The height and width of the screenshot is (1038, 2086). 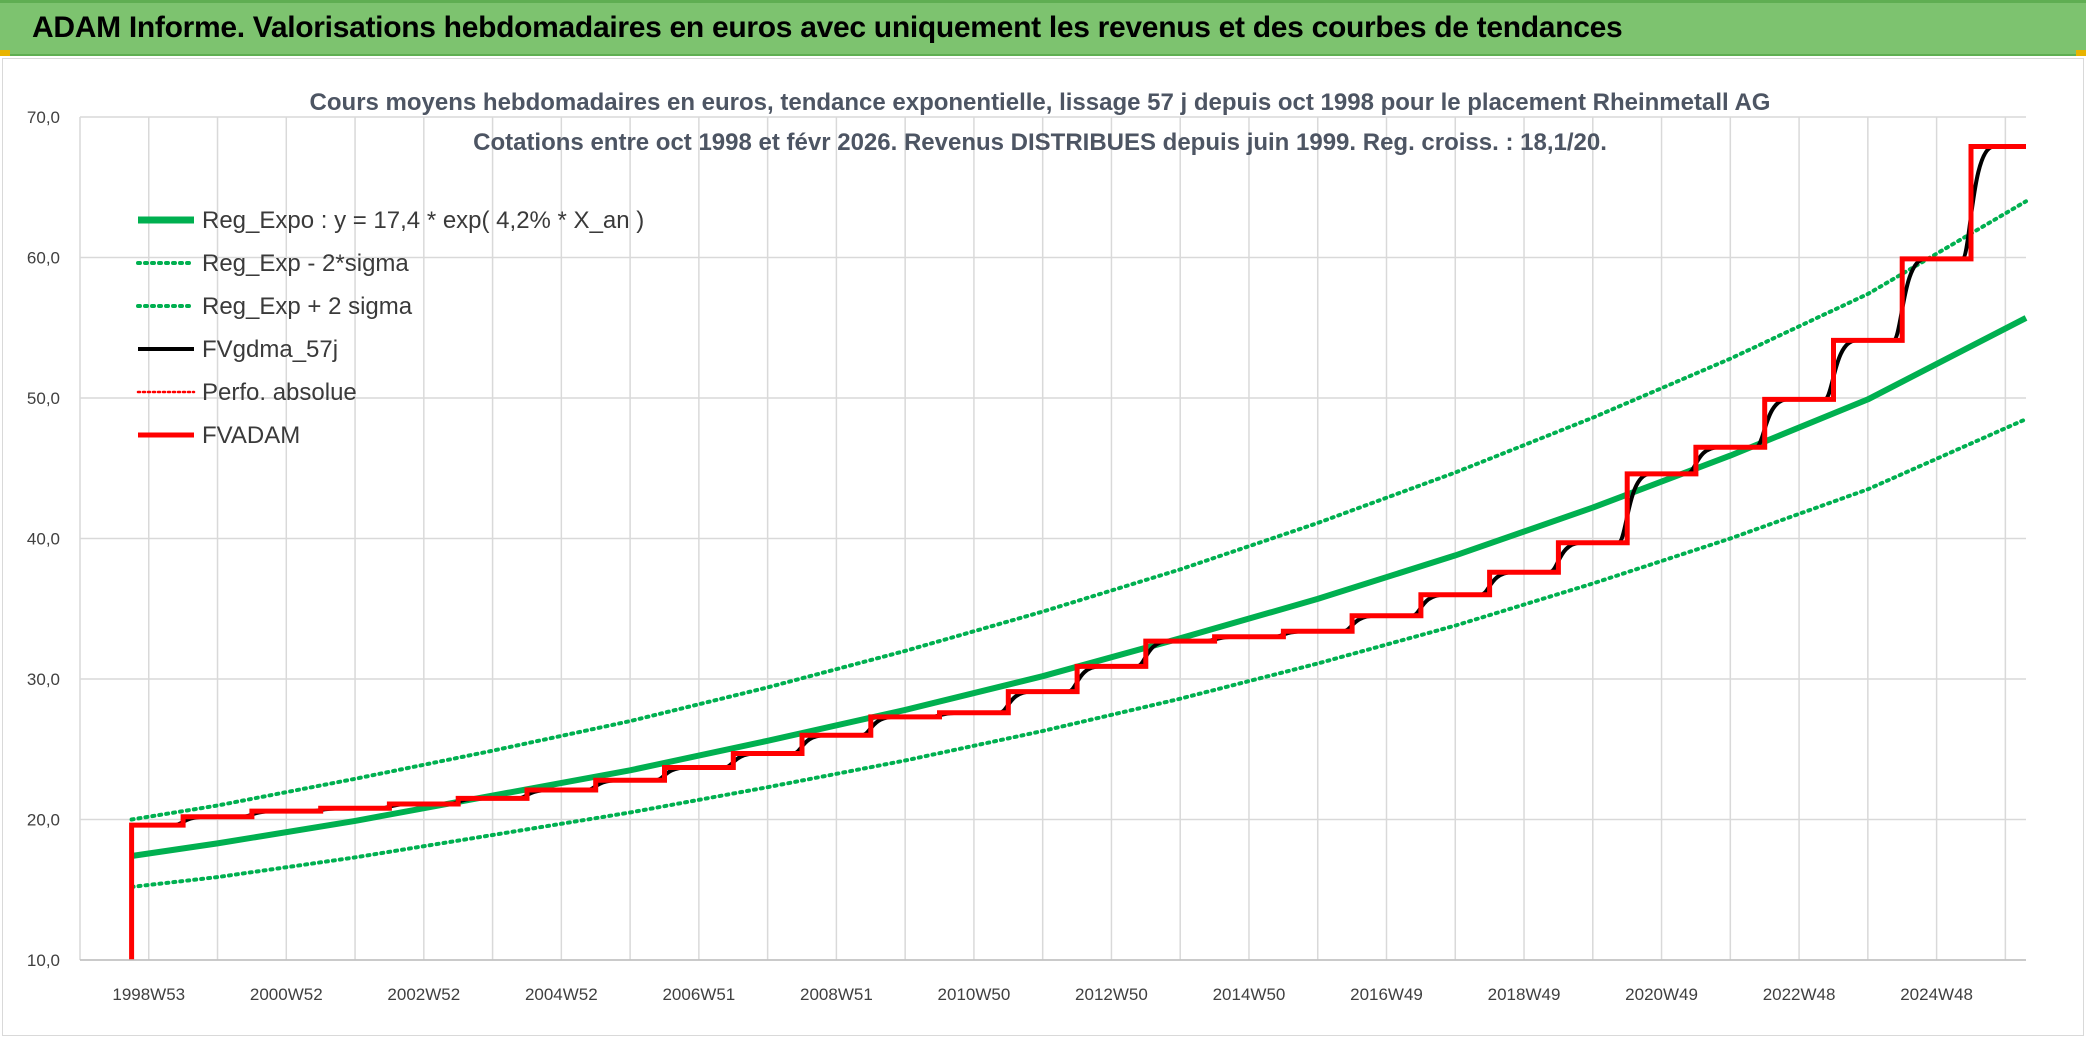 I want to click on y-tick-label: 50,0, so click(x=43, y=398).